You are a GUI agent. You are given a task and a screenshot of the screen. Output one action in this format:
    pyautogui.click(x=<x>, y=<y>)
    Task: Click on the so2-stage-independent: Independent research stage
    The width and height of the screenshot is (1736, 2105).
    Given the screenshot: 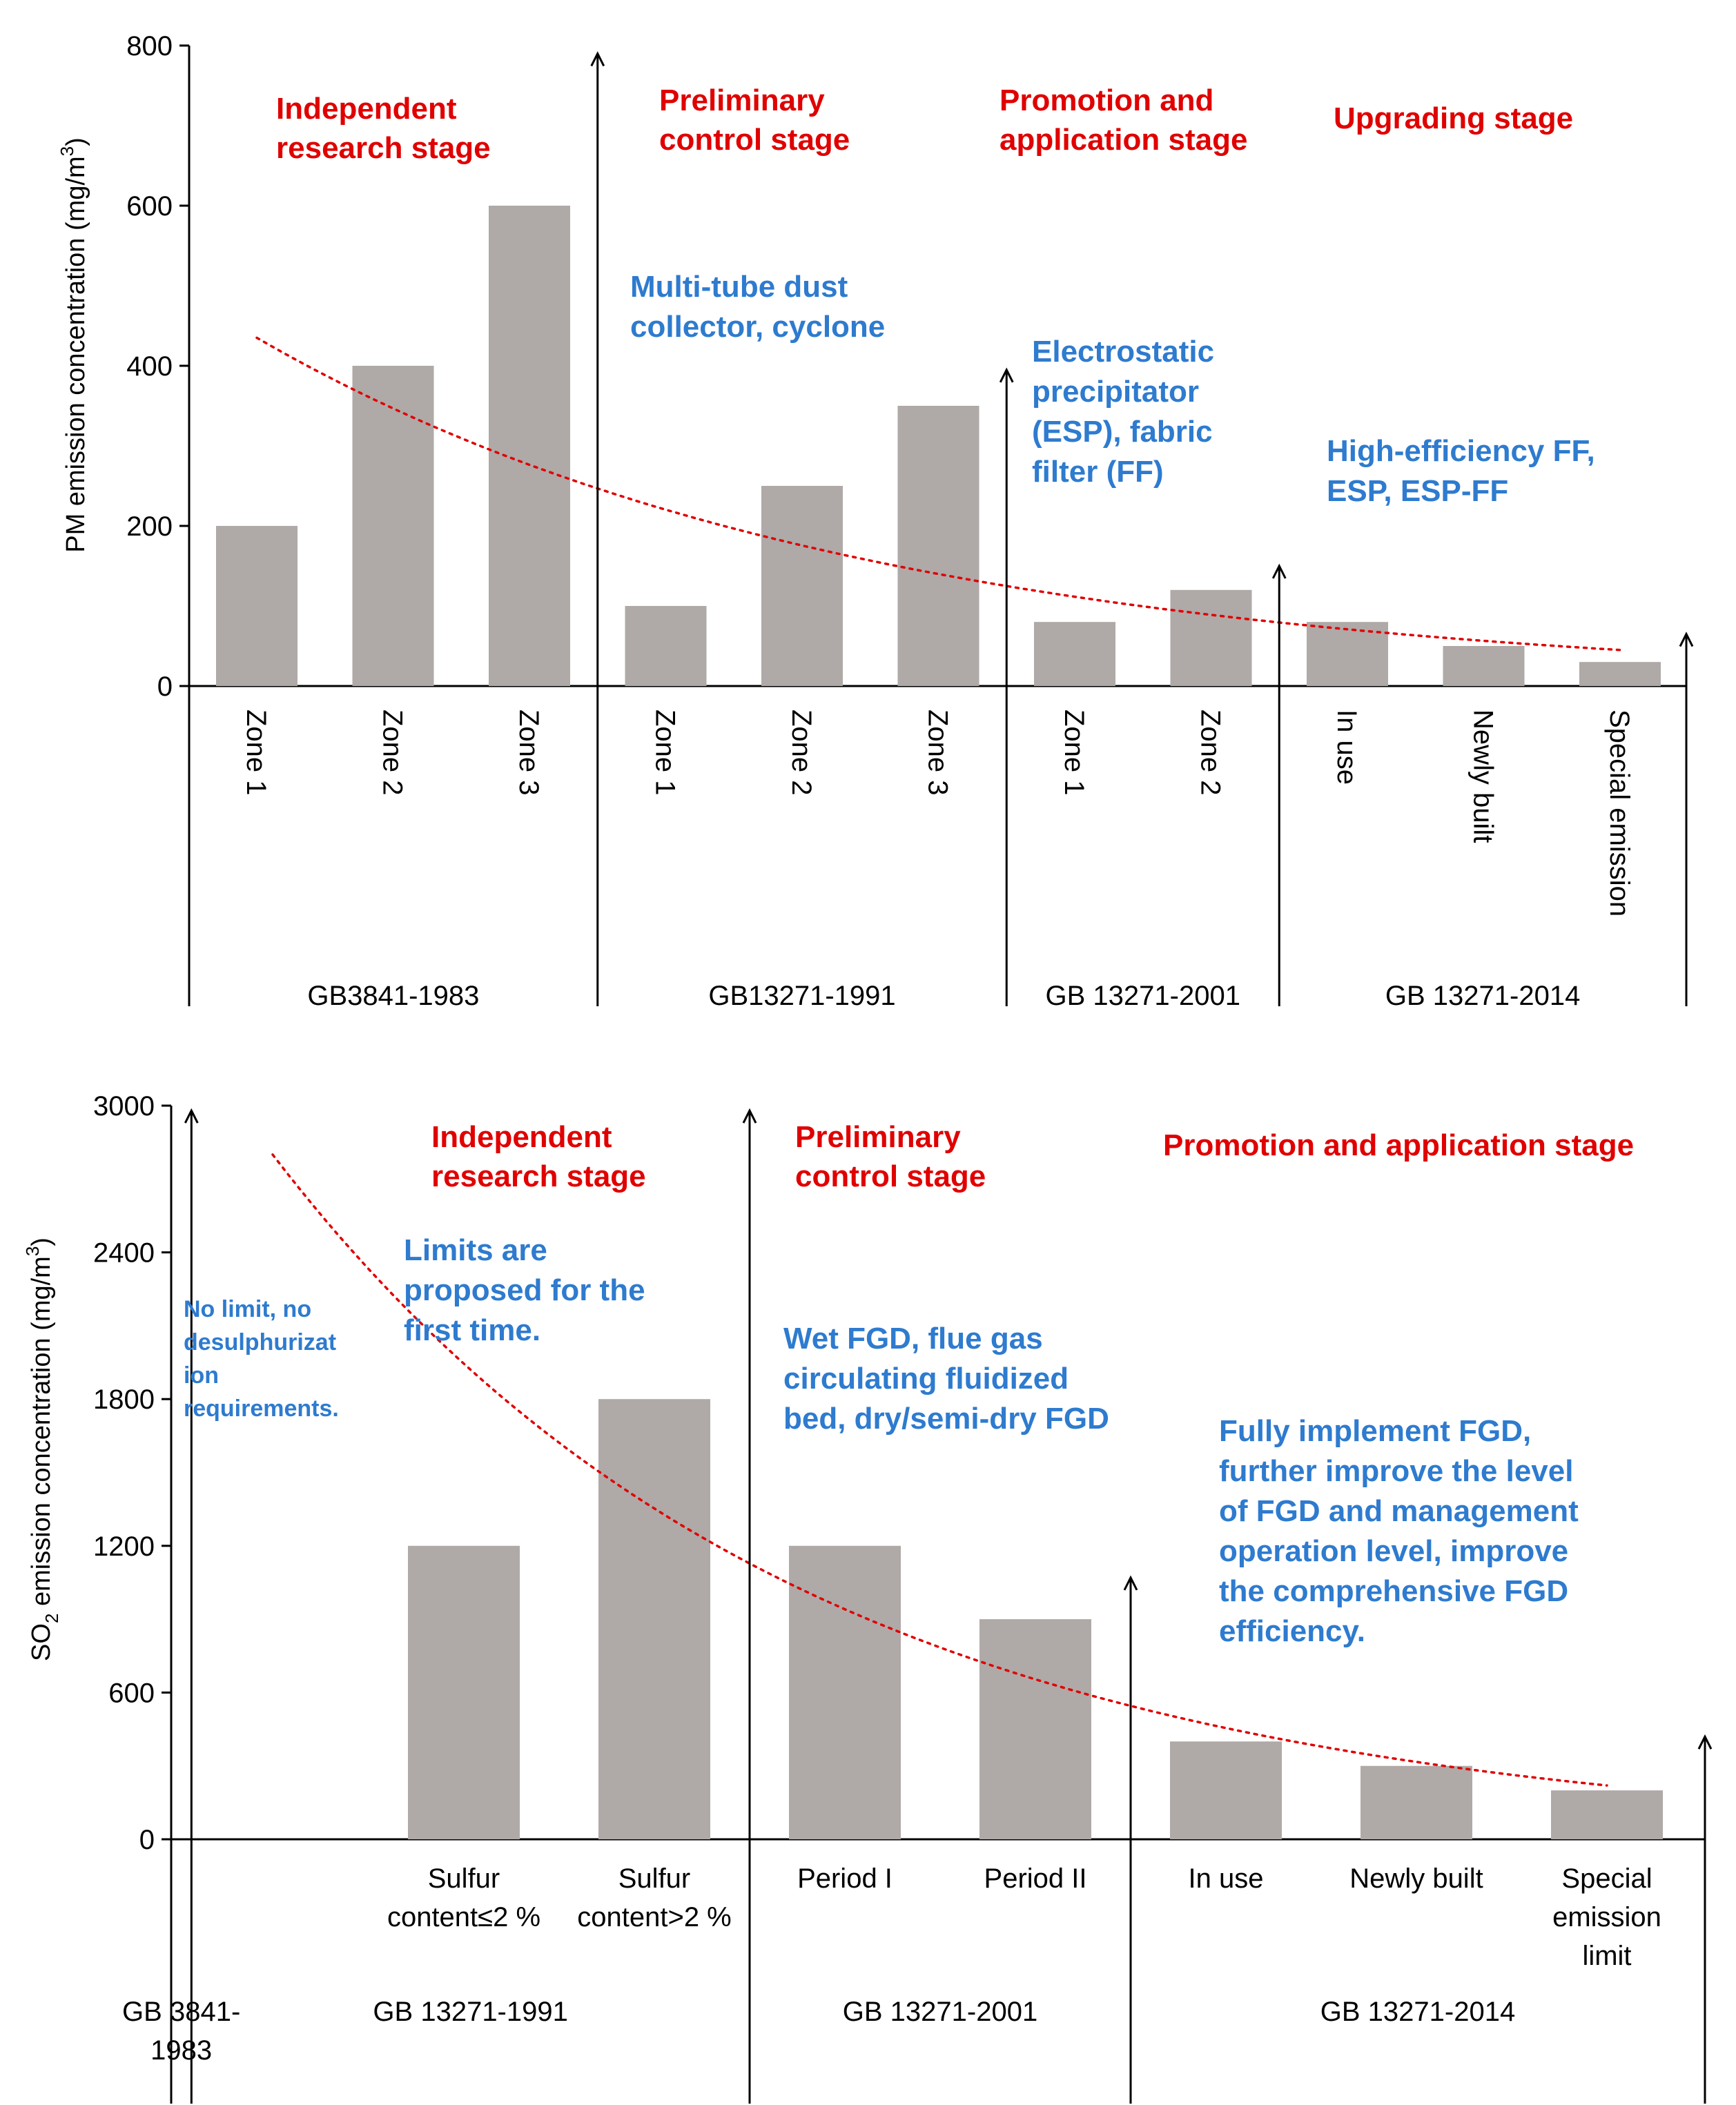 What is the action you would take?
    pyautogui.click(x=538, y=1156)
    